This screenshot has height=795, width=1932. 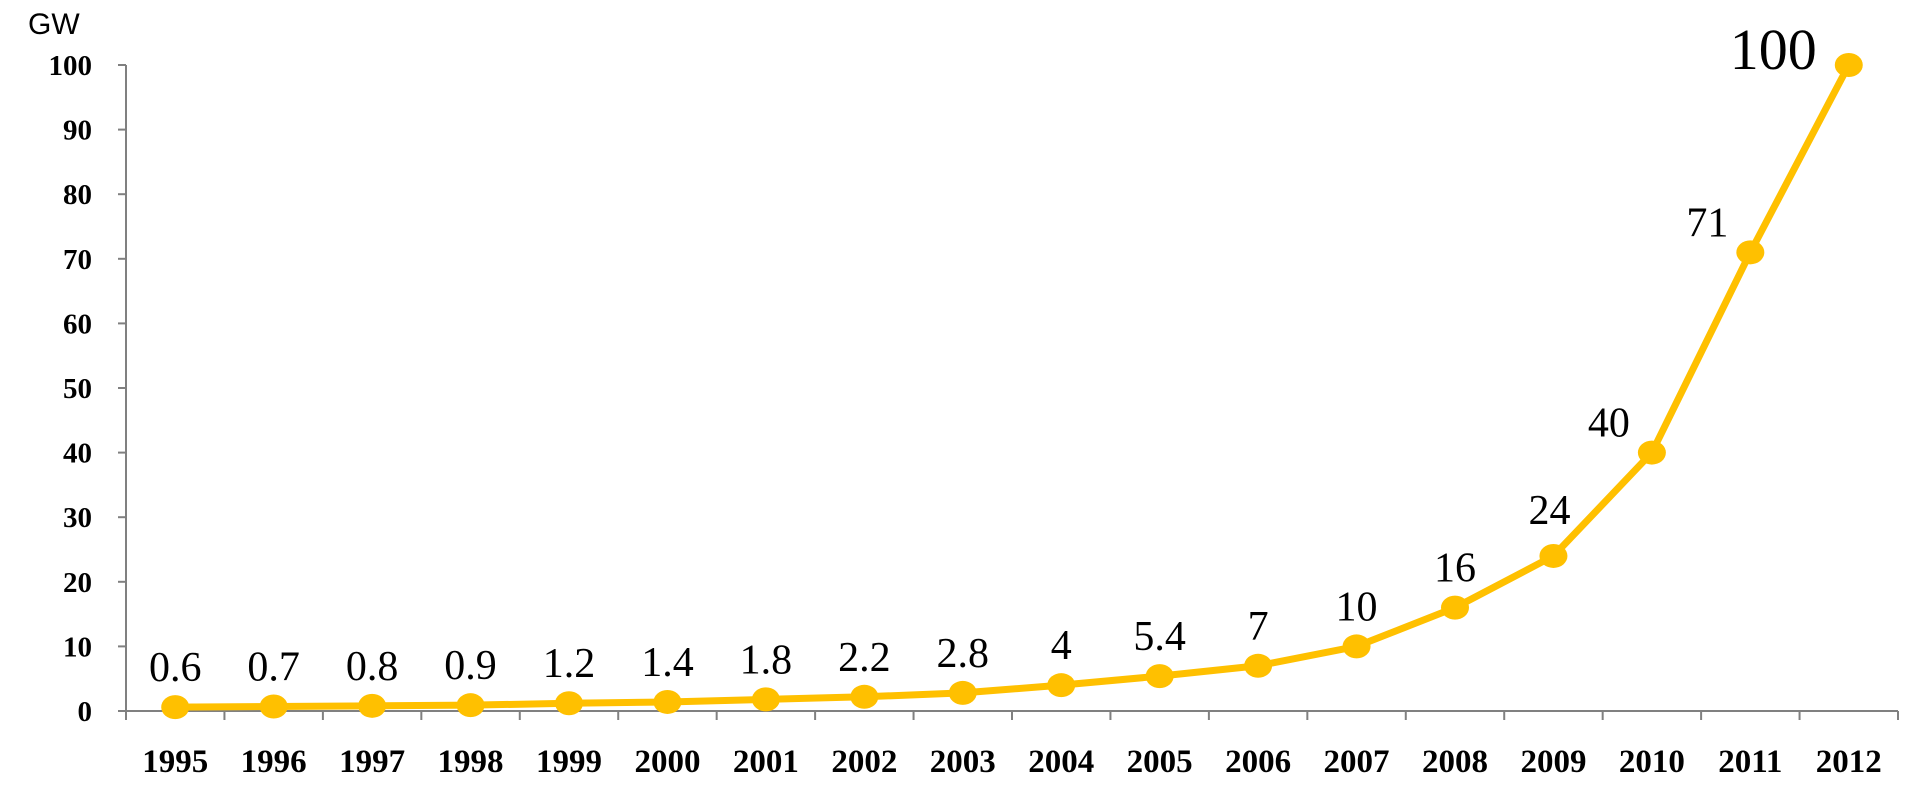 What do you see at coordinates (1652, 762) in the screenshot?
I see `x-tick-label: 2010` at bounding box center [1652, 762].